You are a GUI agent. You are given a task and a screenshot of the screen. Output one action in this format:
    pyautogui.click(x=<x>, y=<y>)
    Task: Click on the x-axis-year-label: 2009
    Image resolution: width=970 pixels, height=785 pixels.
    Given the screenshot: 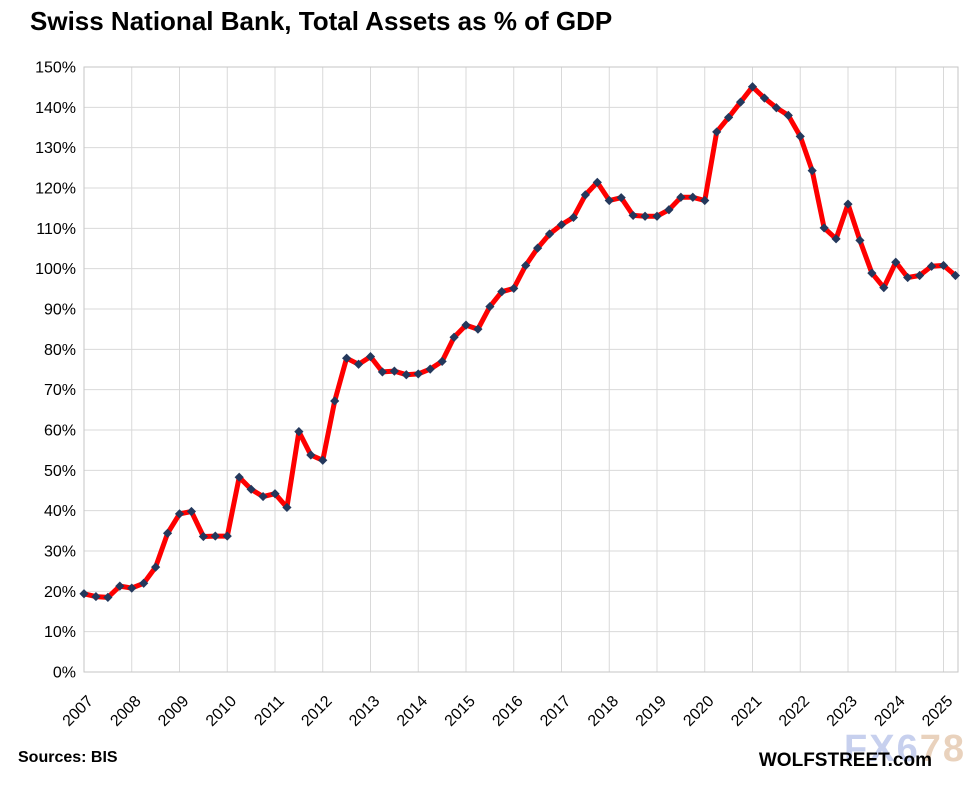 What is the action you would take?
    pyautogui.click(x=173, y=711)
    